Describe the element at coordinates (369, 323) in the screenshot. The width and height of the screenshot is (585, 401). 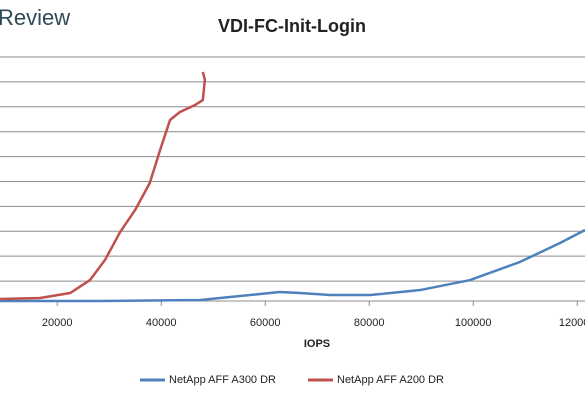
I see `x-tick-label: 80000` at that location.